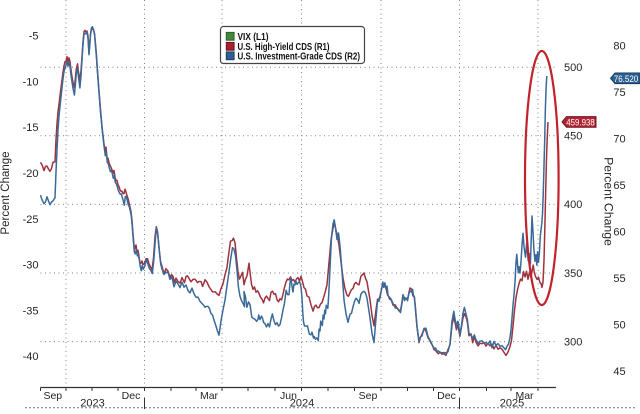 This screenshot has height=414, width=640. I want to click on svg-text: 76.520, so click(626, 79).